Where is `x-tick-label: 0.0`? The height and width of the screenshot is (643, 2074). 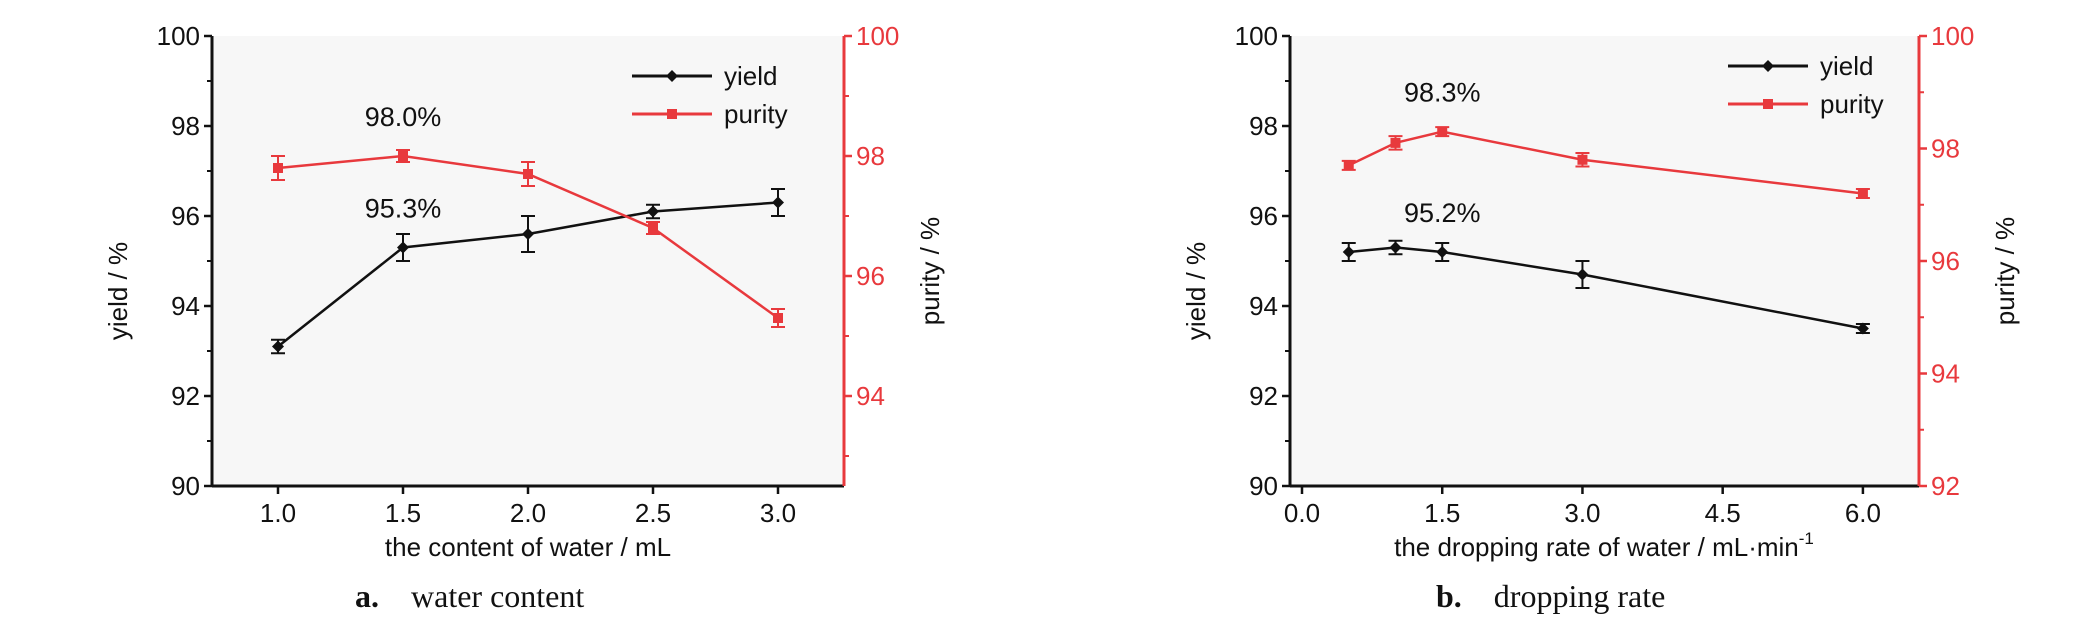 x-tick-label: 0.0 is located at coordinates (1302, 513).